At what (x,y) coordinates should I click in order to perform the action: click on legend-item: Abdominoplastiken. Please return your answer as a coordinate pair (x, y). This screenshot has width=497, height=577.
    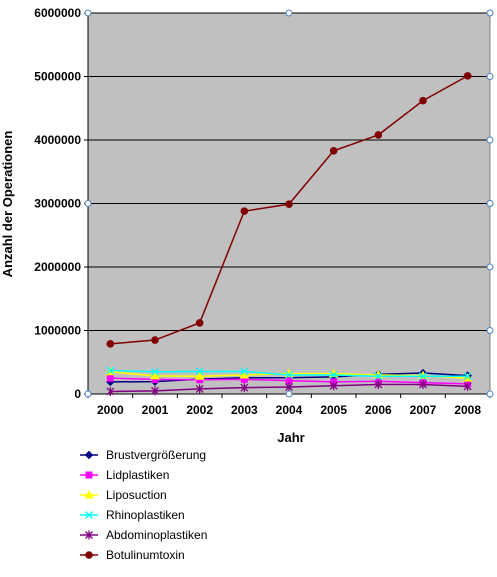
    Looking at the image, I should click on (143, 535).